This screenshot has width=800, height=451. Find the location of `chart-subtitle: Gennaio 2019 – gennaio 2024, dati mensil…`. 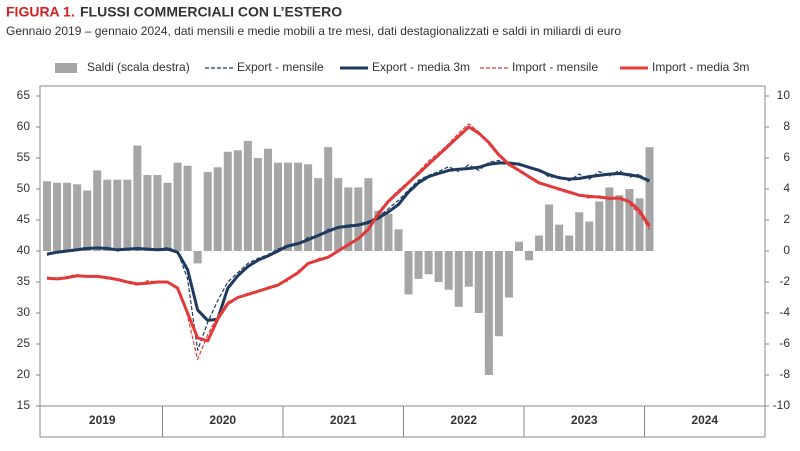

chart-subtitle: Gennaio 2019 – gennaio 2024, dati mensil… is located at coordinates (313, 31).